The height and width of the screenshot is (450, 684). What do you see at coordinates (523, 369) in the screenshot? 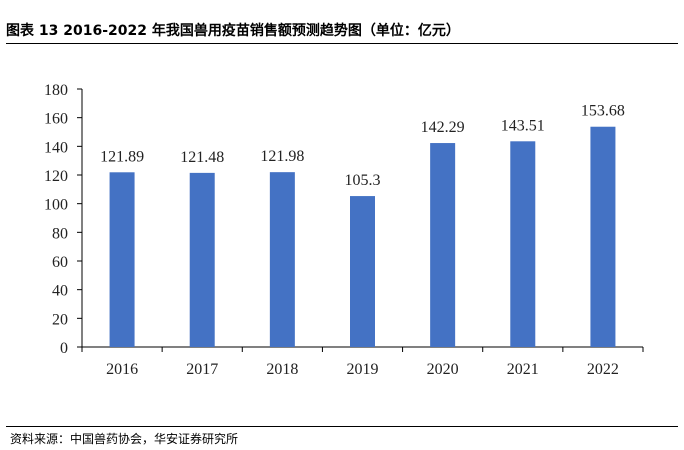
I see `x-tick-label-2021: 2021` at bounding box center [523, 369].